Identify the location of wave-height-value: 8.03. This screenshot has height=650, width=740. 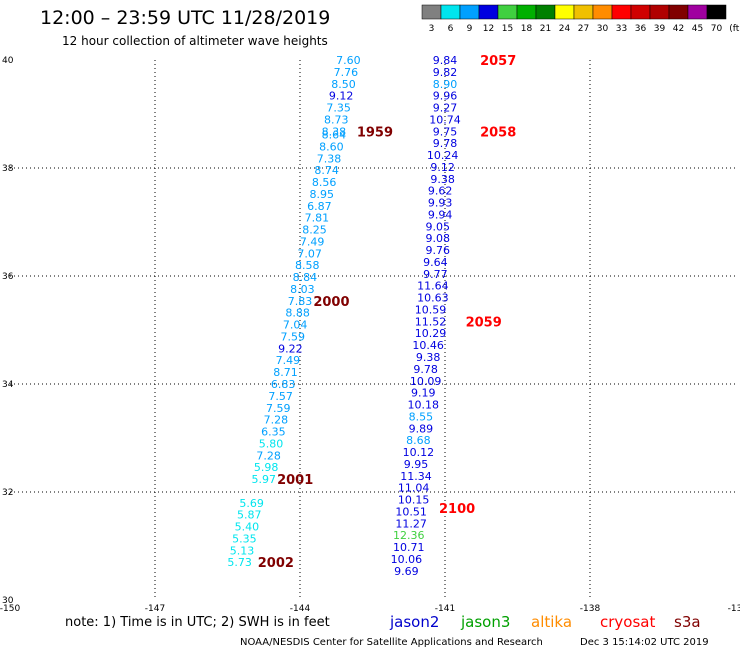
(302, 289).